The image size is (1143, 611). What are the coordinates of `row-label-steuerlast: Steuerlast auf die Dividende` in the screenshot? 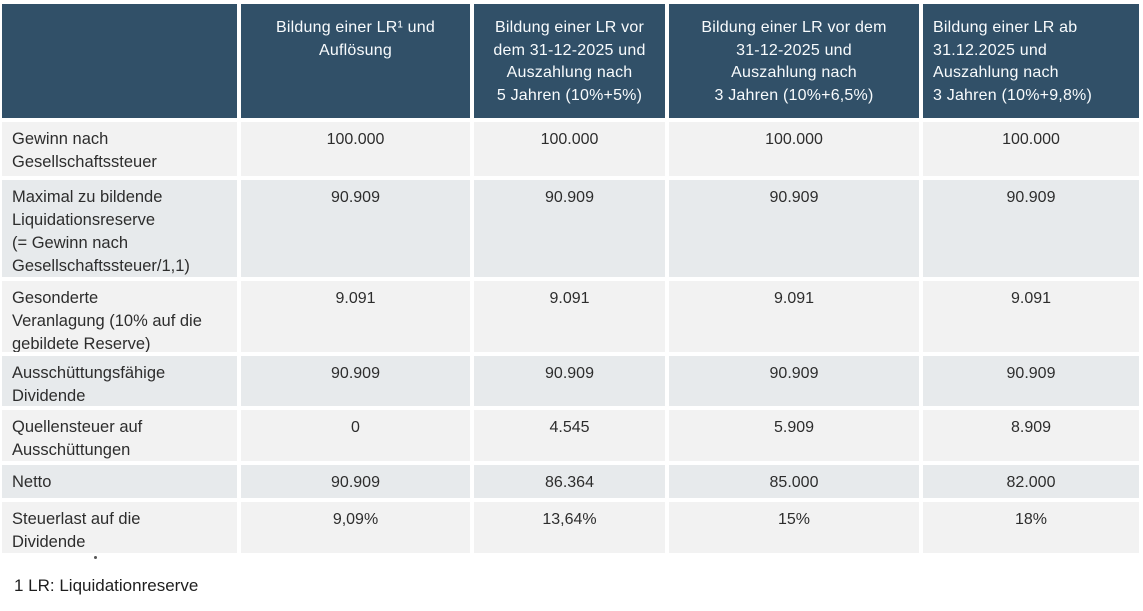 It's located at (119, 527).